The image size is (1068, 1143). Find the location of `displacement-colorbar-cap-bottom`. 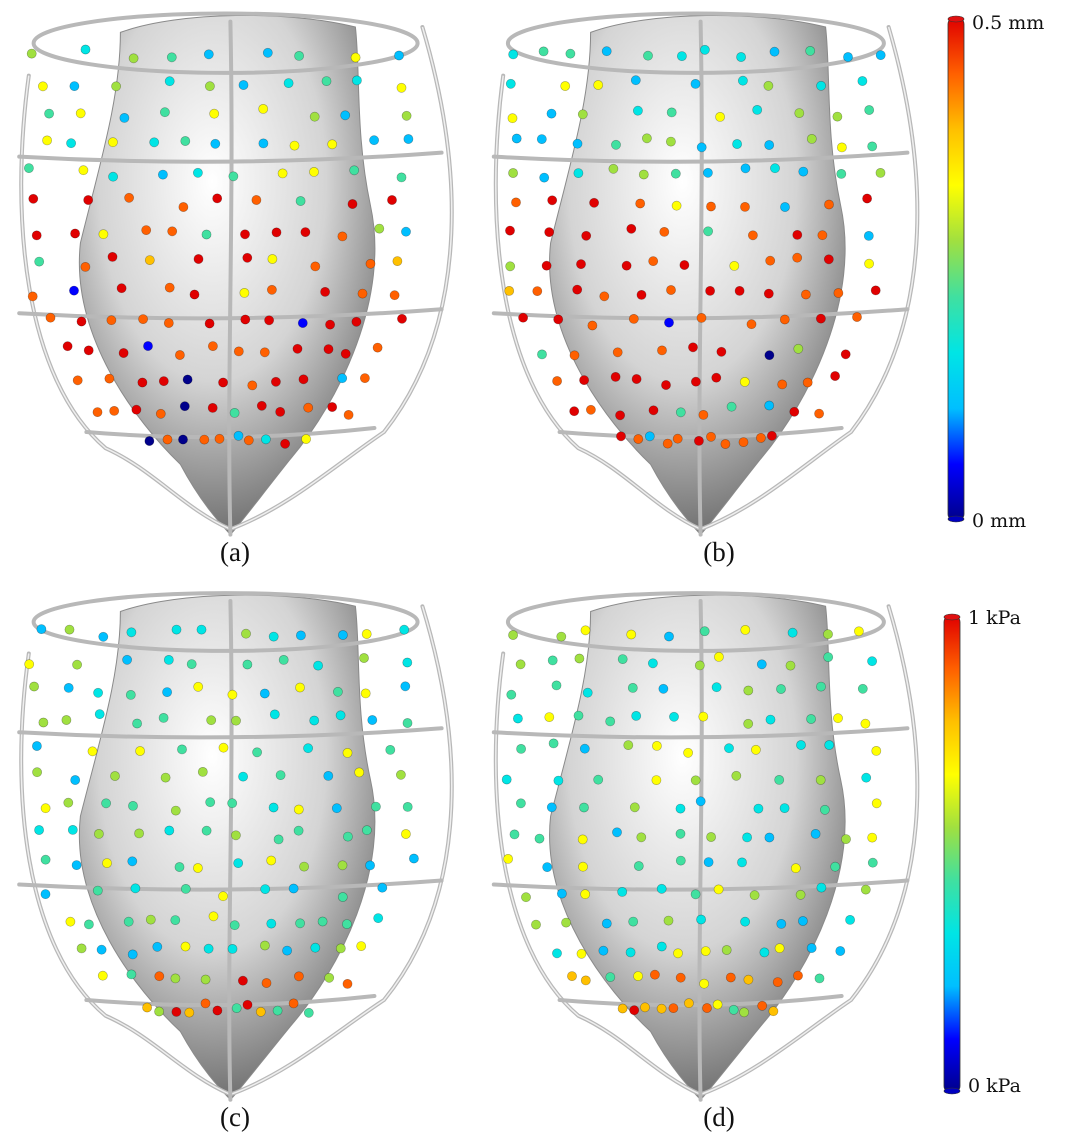

displacement-colorbar-cap-bottom is located at coordinates (956, 519).